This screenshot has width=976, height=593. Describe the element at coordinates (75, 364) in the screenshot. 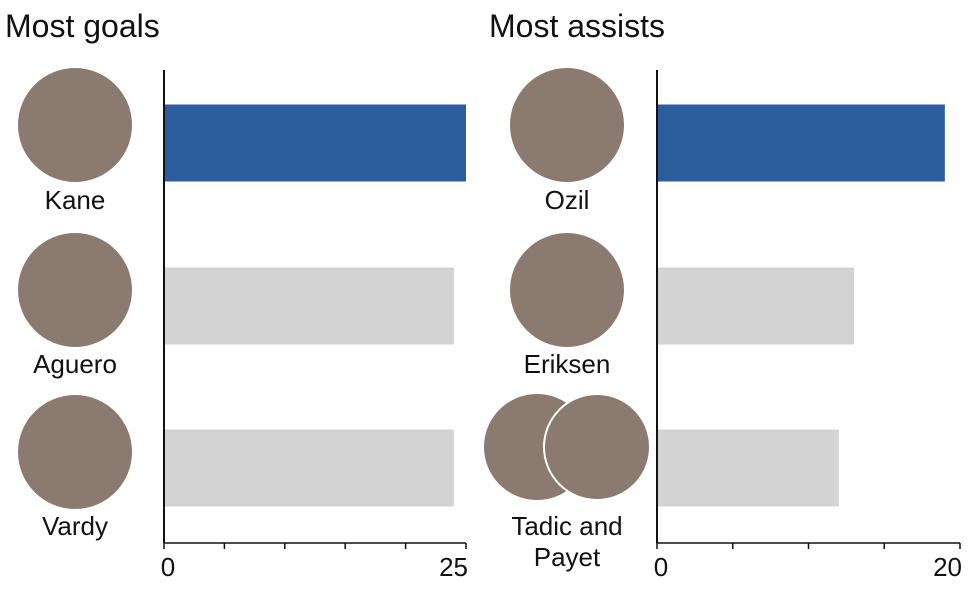

I see `category-label: Aguero` at that location.